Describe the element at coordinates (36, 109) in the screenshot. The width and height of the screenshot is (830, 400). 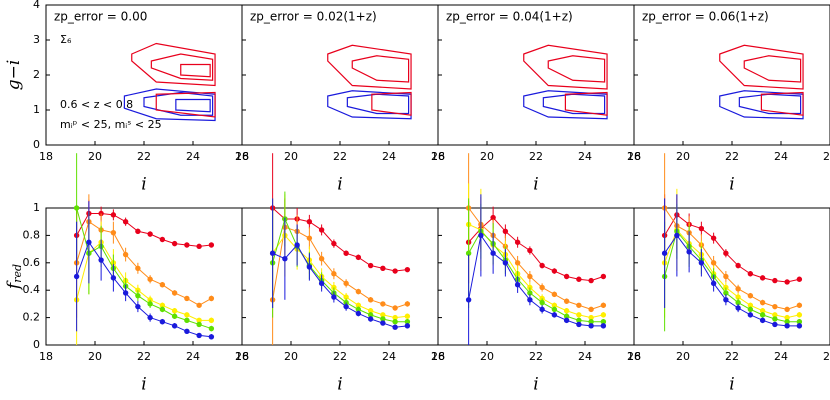
I see `y-tick-label: 1` at that location.